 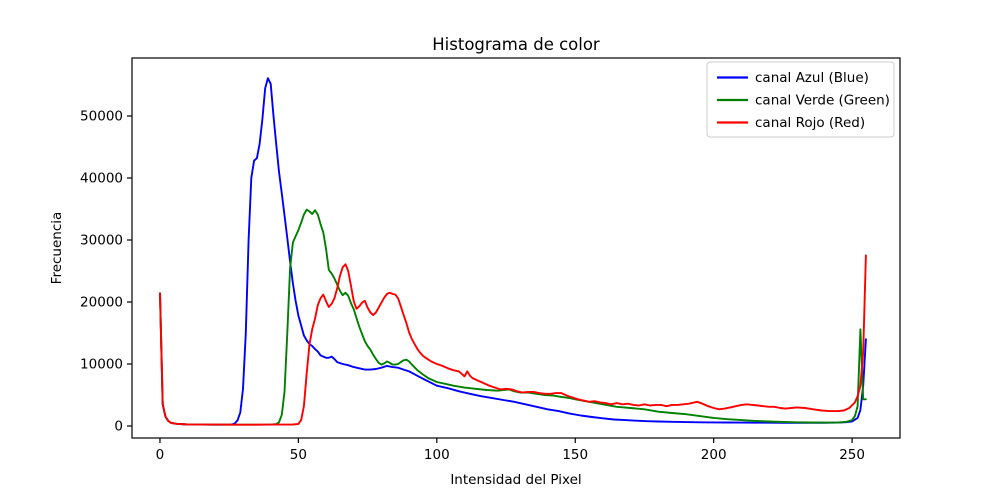 What do you see at coordinates (810, 123) in the screenshot?
I see `legend-label-2: canal Rojo (Red)` at bounding box center [810, 123].